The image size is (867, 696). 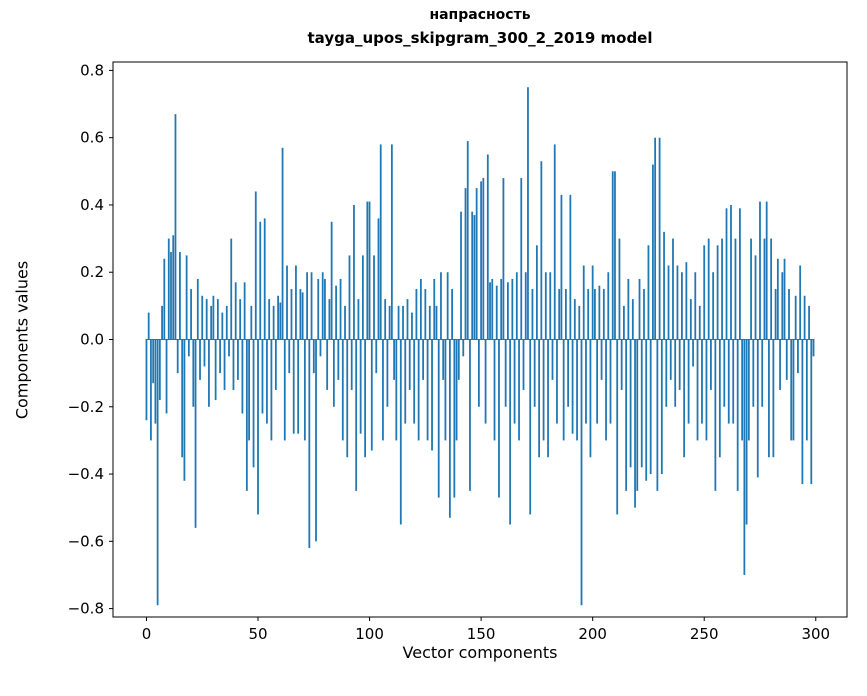 I want to click on y-tick-label: −0.4, so click(x=86, y=474).